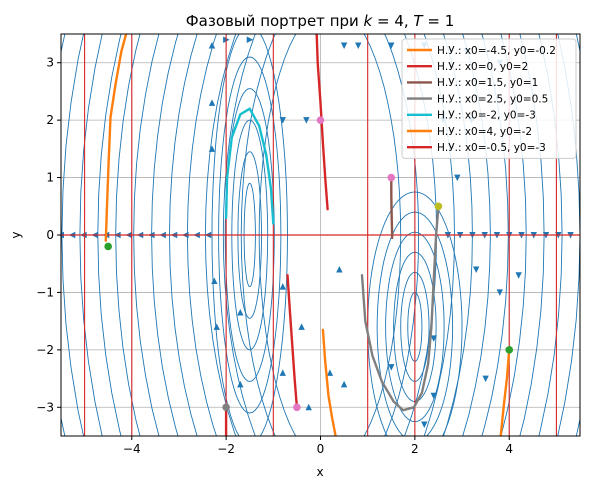 This screenshot has height=490, width=590. I want to click on legend-entry-6: Н.У.: x0=-0.5, y0=-3, so click(491, 148).